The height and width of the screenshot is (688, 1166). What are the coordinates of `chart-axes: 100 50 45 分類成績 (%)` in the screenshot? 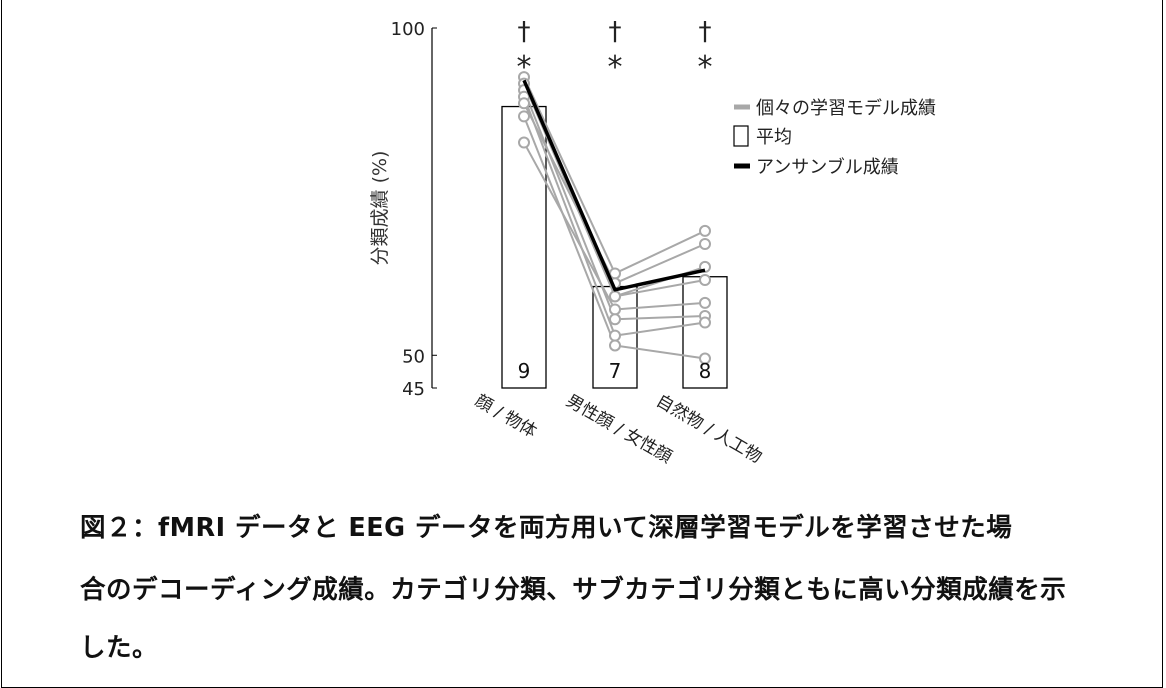 It's located at (403, 209).